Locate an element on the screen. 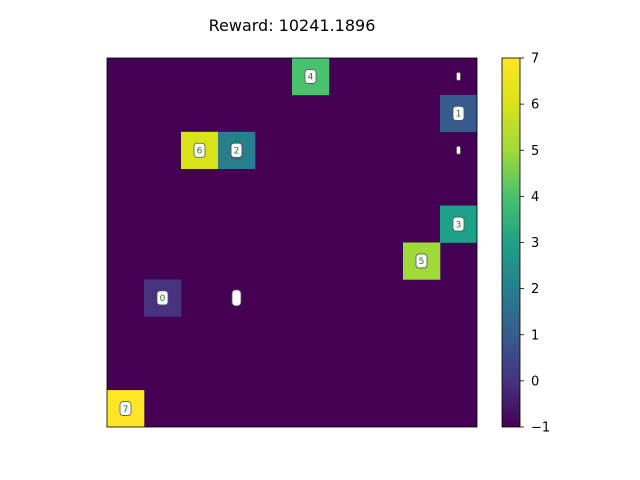 The height and width of the screenshot is (480, 640). cell-label: 4 is located at coordinates (311, 78).